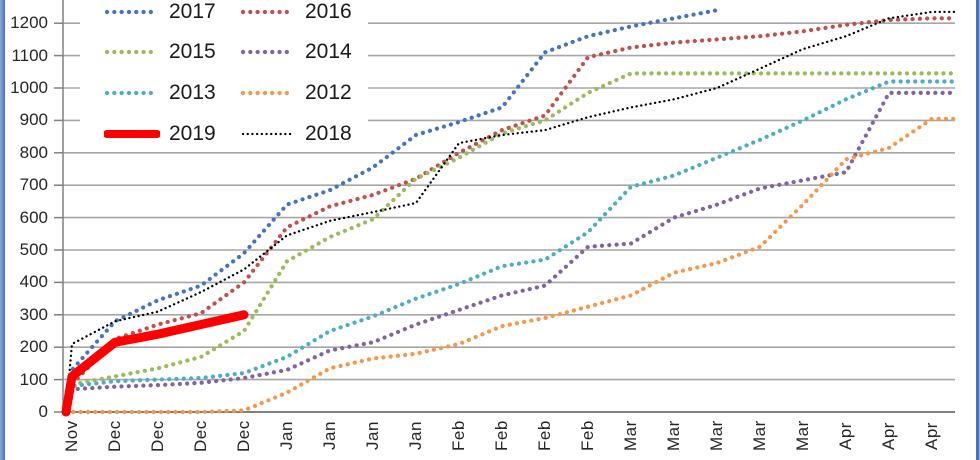 The width and height of the screenshot is (980, 460). What do you see at coordinates (200, 436) in the screenshot?
I see `x-tick-label-4: Dec` at bounding box center [200, 436].